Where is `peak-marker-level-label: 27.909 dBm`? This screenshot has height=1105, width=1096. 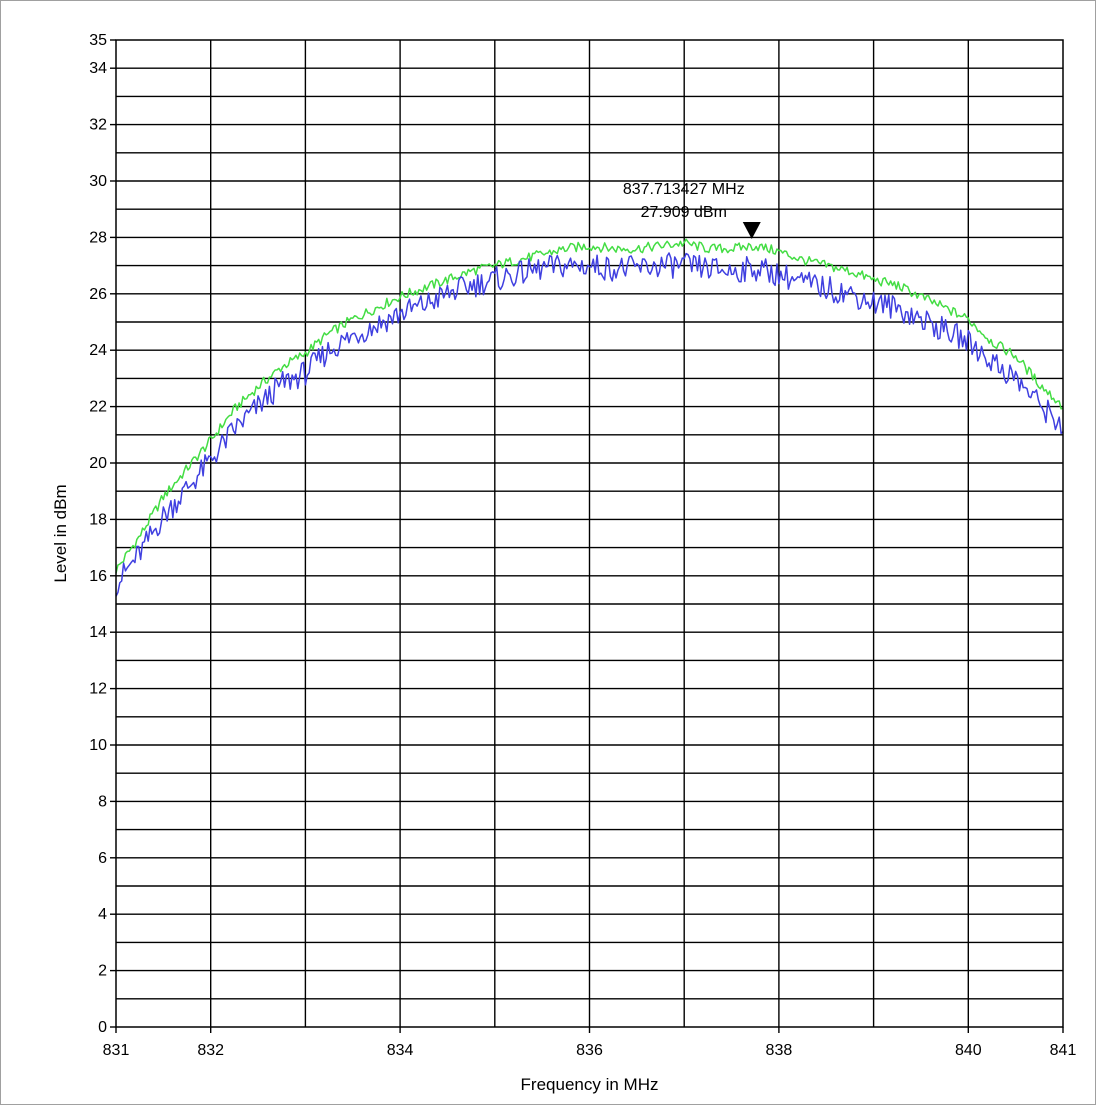
peak-marker-level-label: 27.909 dBm is located at coordinates (684, 212).